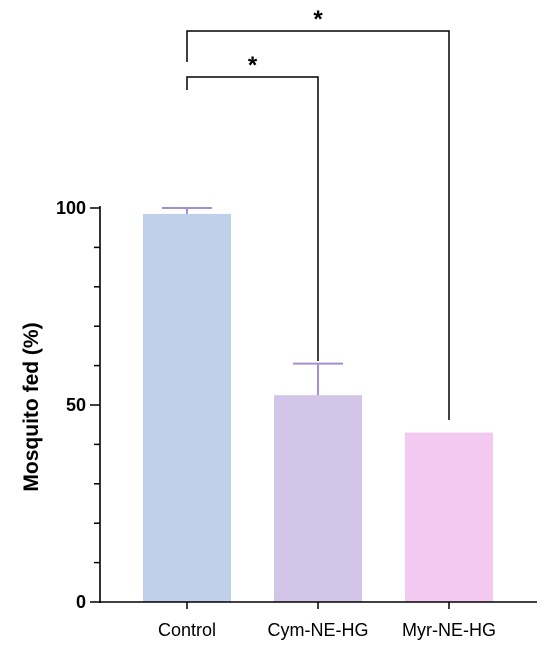 This screenshot has height=652, width=550. I want to click on significance-bracket, so click(252, 218).